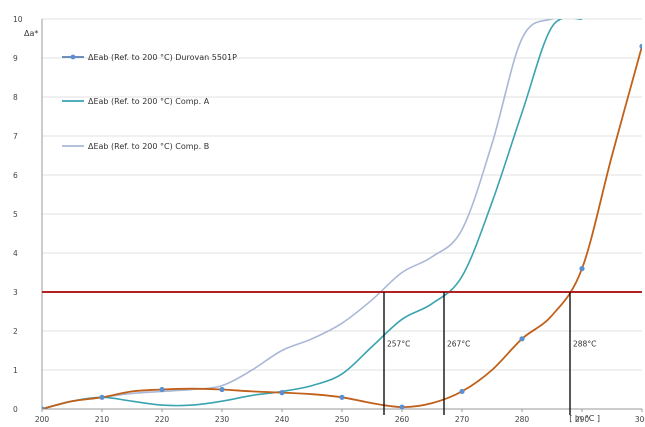 Image resolution: width=645 pixels, height=427 pixels. Describe the element at coordinates (31, 33) in the screenshot. I see `y-axis-label: Δa*` at that location.